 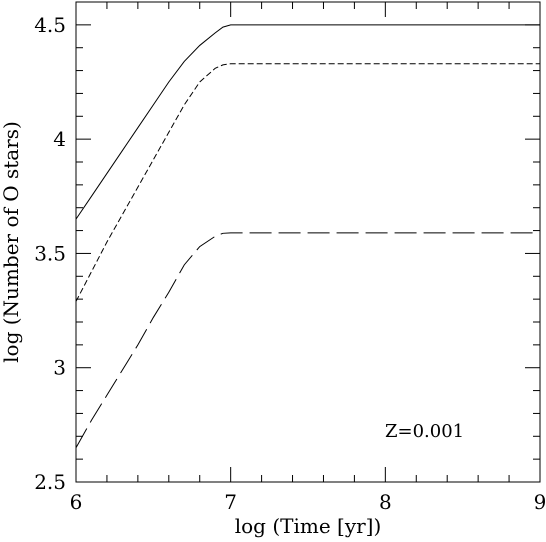 What do you see at coordinates (308, 526) in the screenshot?
I see `x-axis-label: log (Time [yr])` at bounding box center [308, 526].